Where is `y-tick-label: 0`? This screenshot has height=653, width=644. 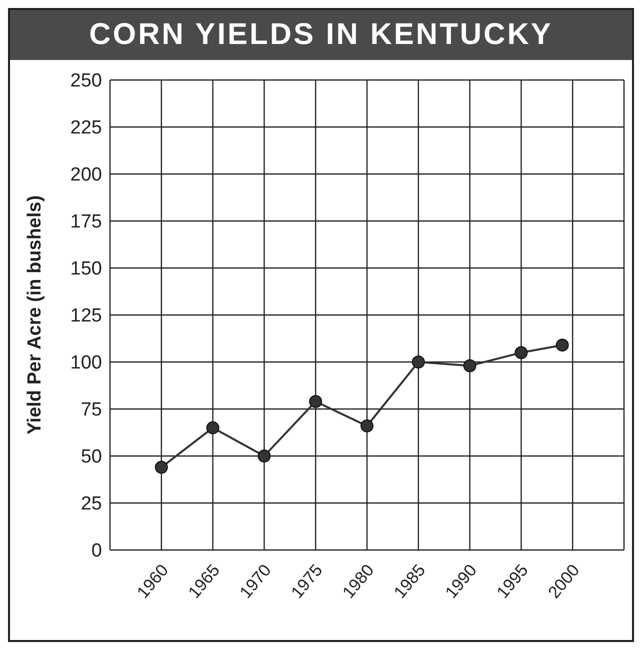
y-tick-label: 0 is located at coordinates (96, 551).